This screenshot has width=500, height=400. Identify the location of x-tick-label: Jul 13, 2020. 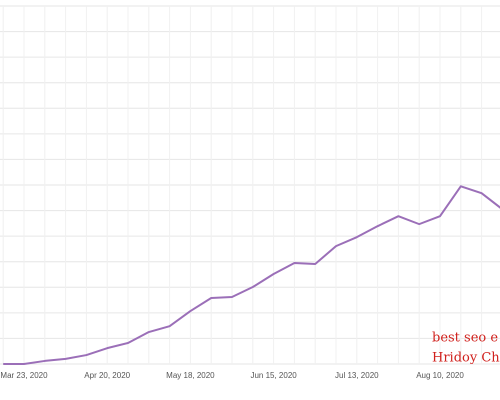
(357, 375).